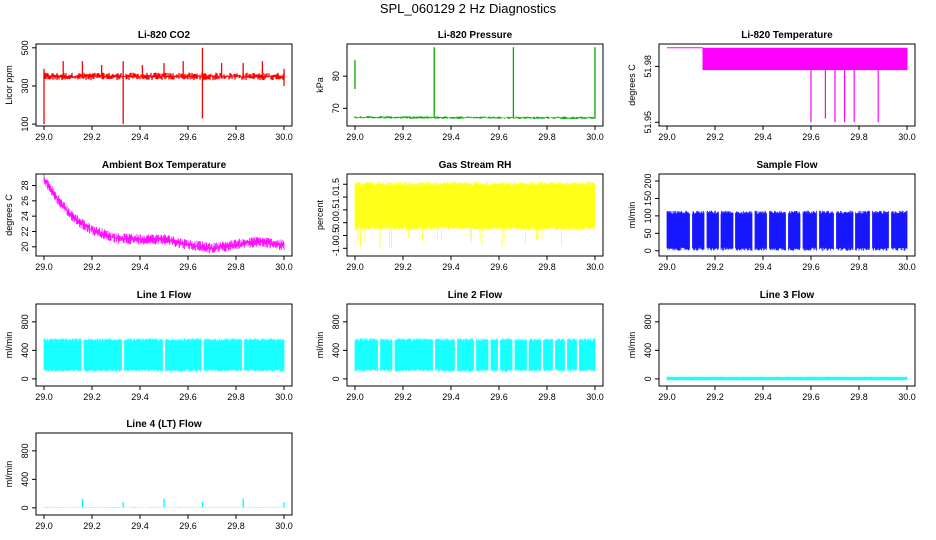 This screenshot has width=936, height=540. What do you see at coordinates (336, 108) in the screenshot?
I see `y-tick-label: 70` at bounding box center [336, 108].